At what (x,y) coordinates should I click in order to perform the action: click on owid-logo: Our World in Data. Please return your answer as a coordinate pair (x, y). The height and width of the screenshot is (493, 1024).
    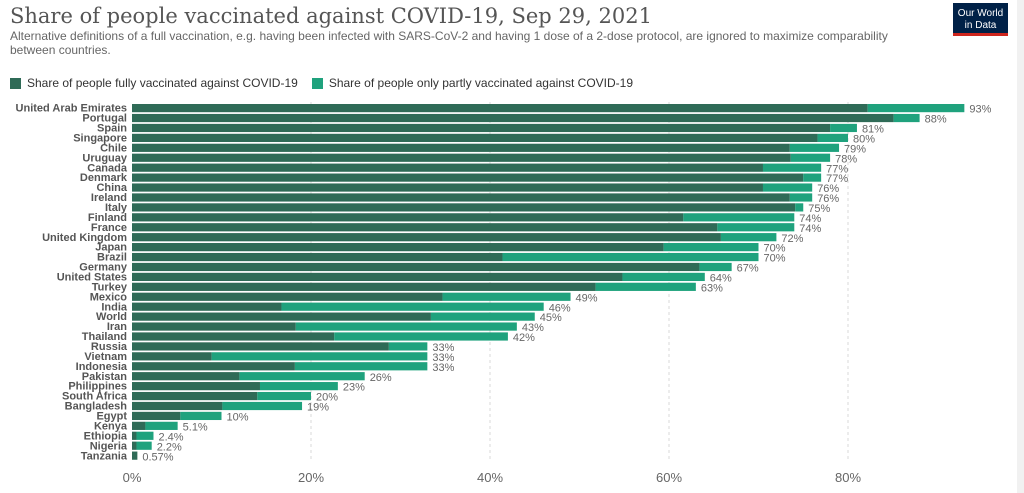
    Looking at the image, I should click on (980, 19).